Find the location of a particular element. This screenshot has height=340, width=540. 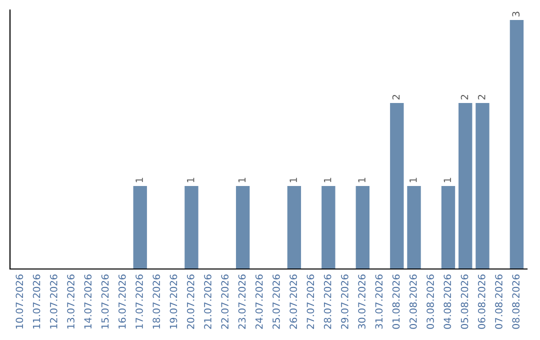

x-tick-label: 22.07.2026 is located at coordinates (225, 301).